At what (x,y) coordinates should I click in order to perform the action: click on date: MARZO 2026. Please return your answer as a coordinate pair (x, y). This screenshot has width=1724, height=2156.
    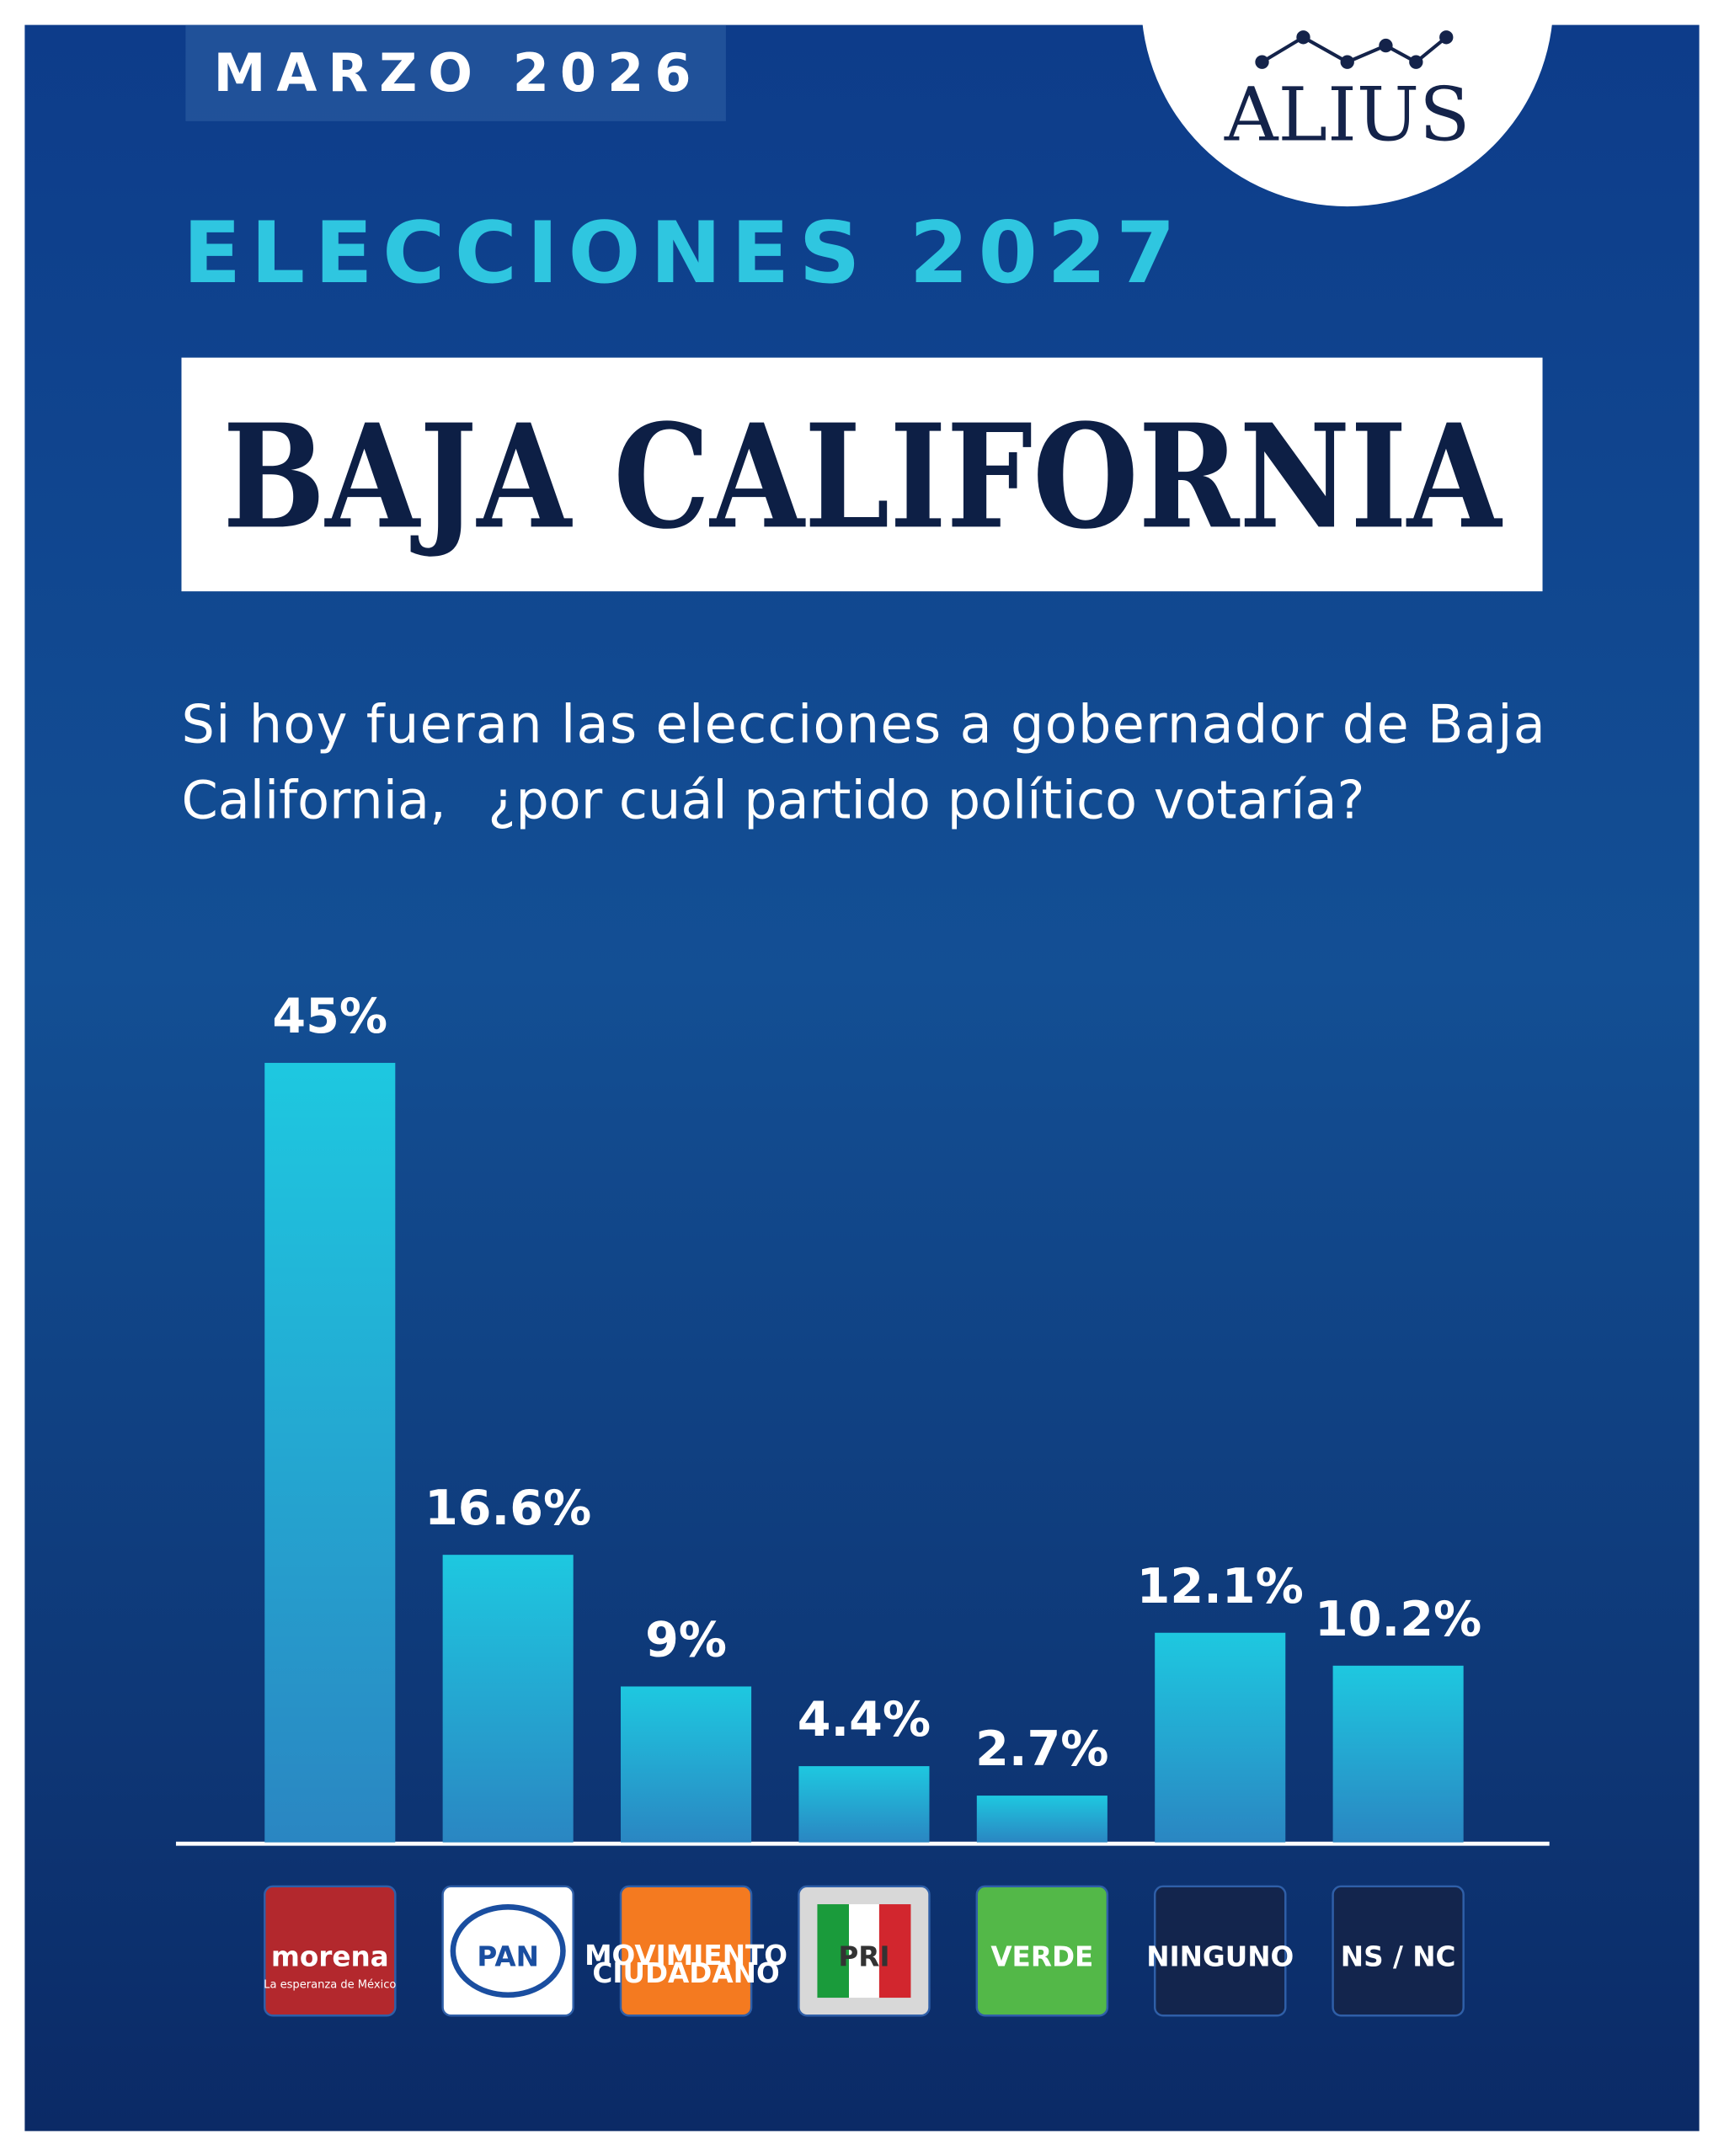
    Looking at the image, I should click on (458, 73).